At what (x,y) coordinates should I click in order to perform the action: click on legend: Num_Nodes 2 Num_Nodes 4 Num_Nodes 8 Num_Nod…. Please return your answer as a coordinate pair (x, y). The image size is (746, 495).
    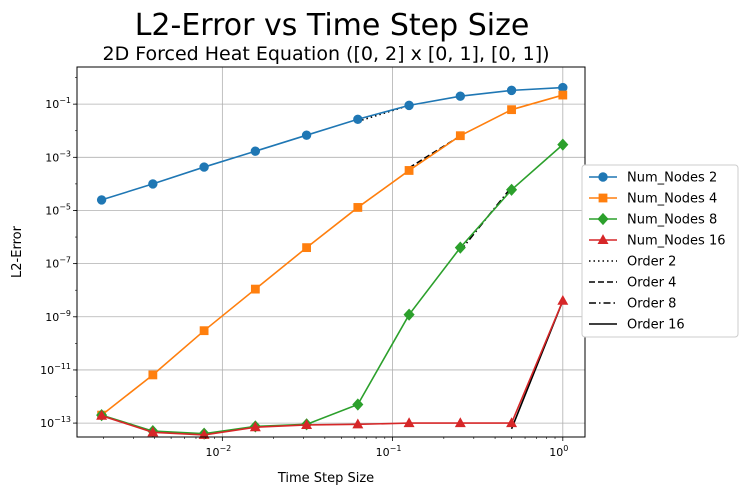
    Looking at the image, I should click on (660, 251).